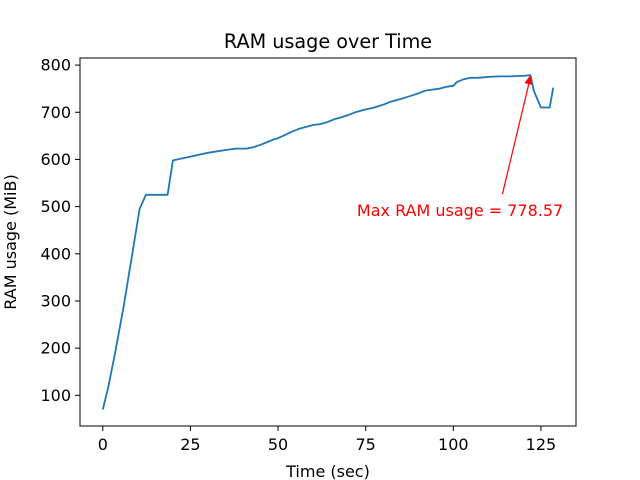 The height and width of the screenshot is (480, 640). I want to click on x-tick-label: 50, so click(278, 444).